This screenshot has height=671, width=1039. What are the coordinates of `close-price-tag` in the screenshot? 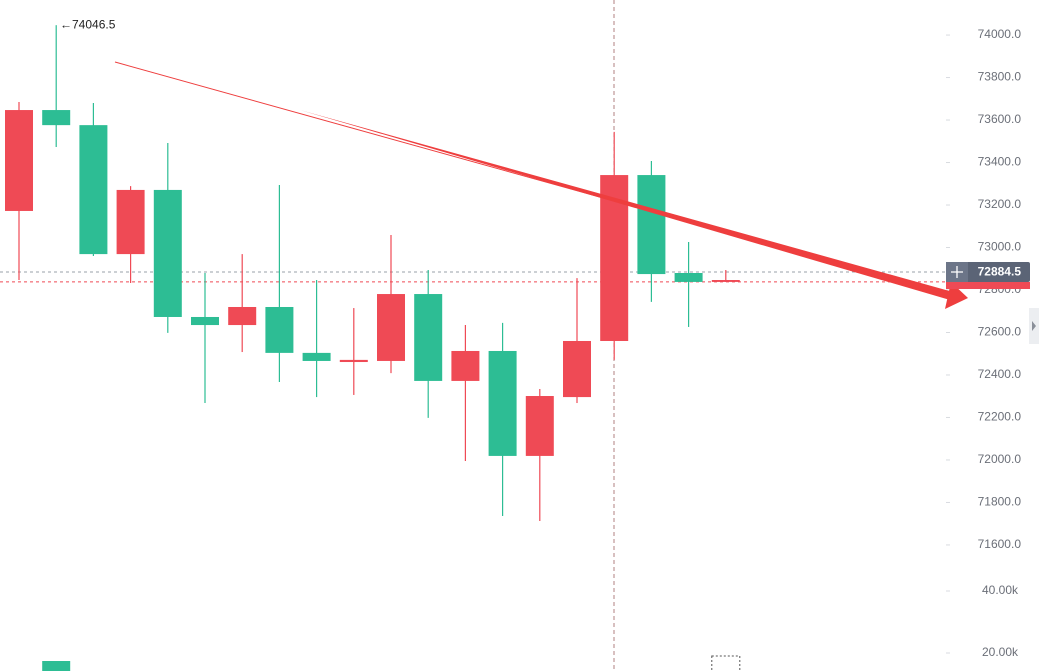 It's located at (988, 285).